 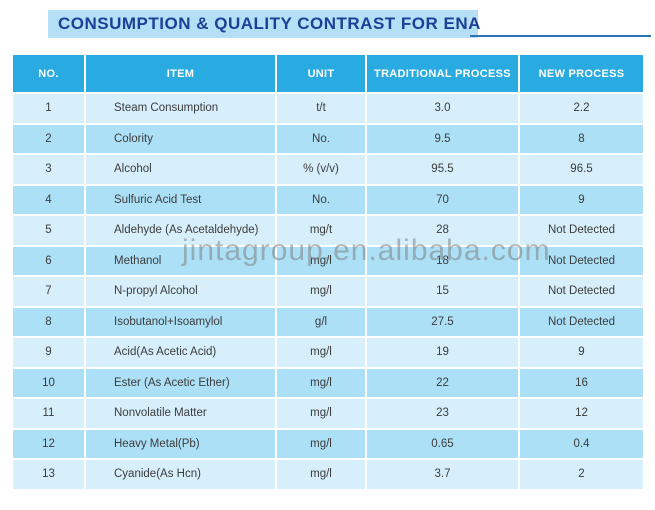 What do you see at coordinates (48, 138) in the screenshot?
I see `cell-no: 2` at bounding box center [48, 138].